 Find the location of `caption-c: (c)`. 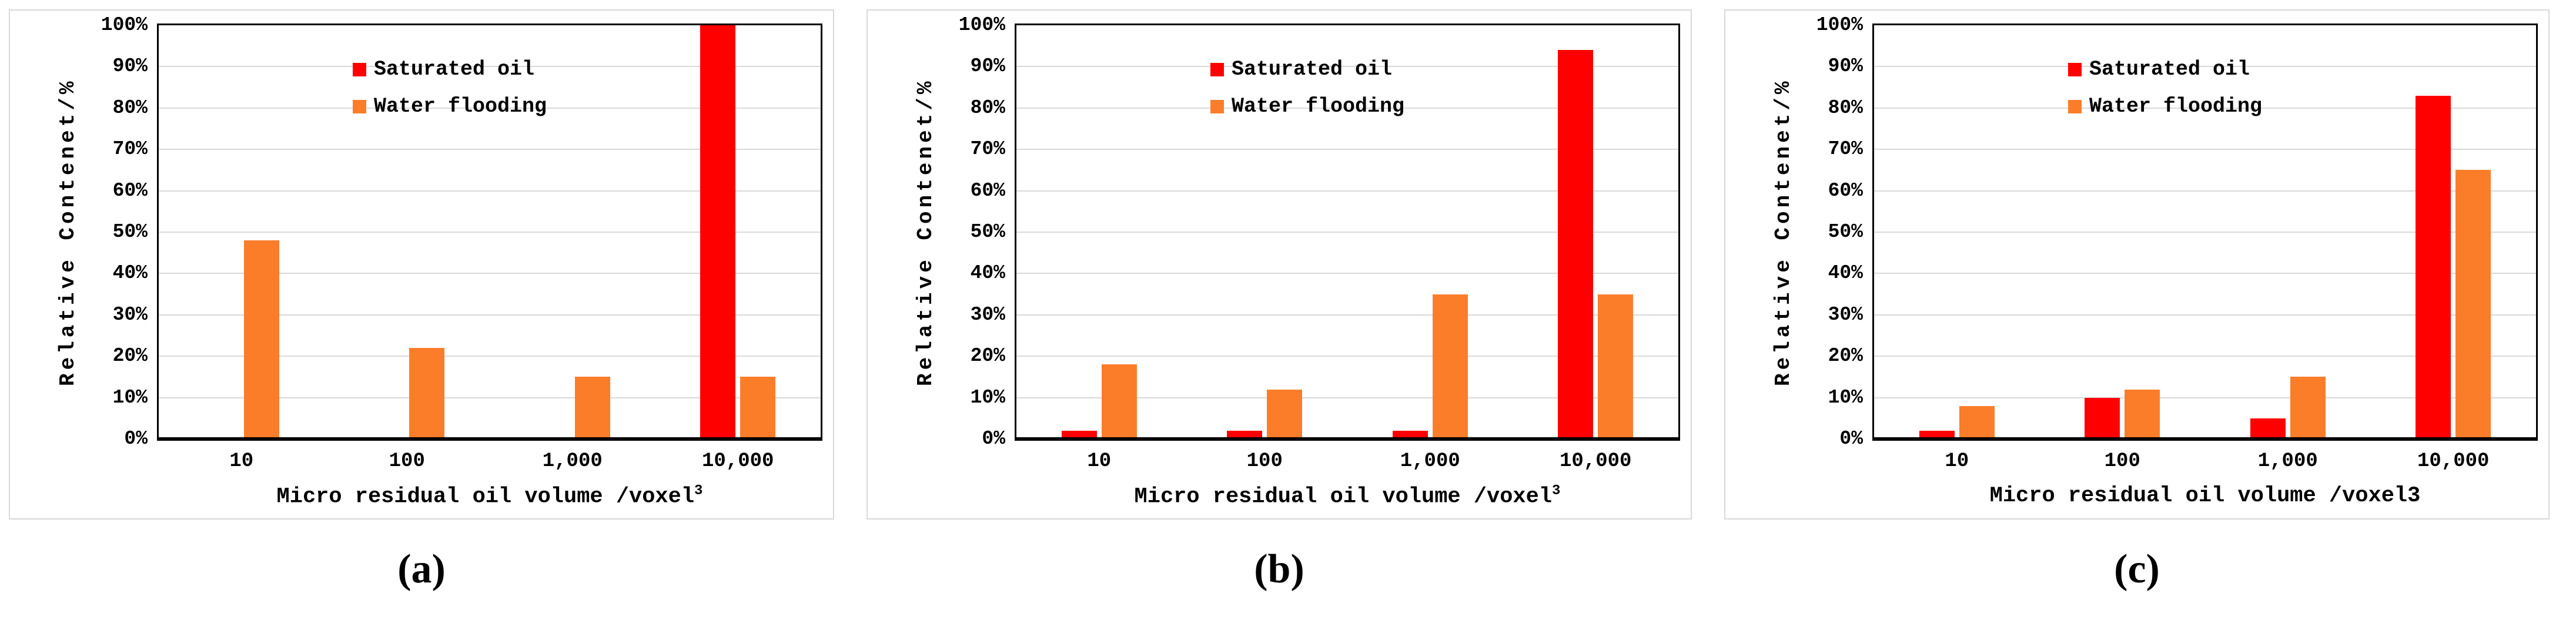

caption-c: (c) is located at coordinates (2137, 569).